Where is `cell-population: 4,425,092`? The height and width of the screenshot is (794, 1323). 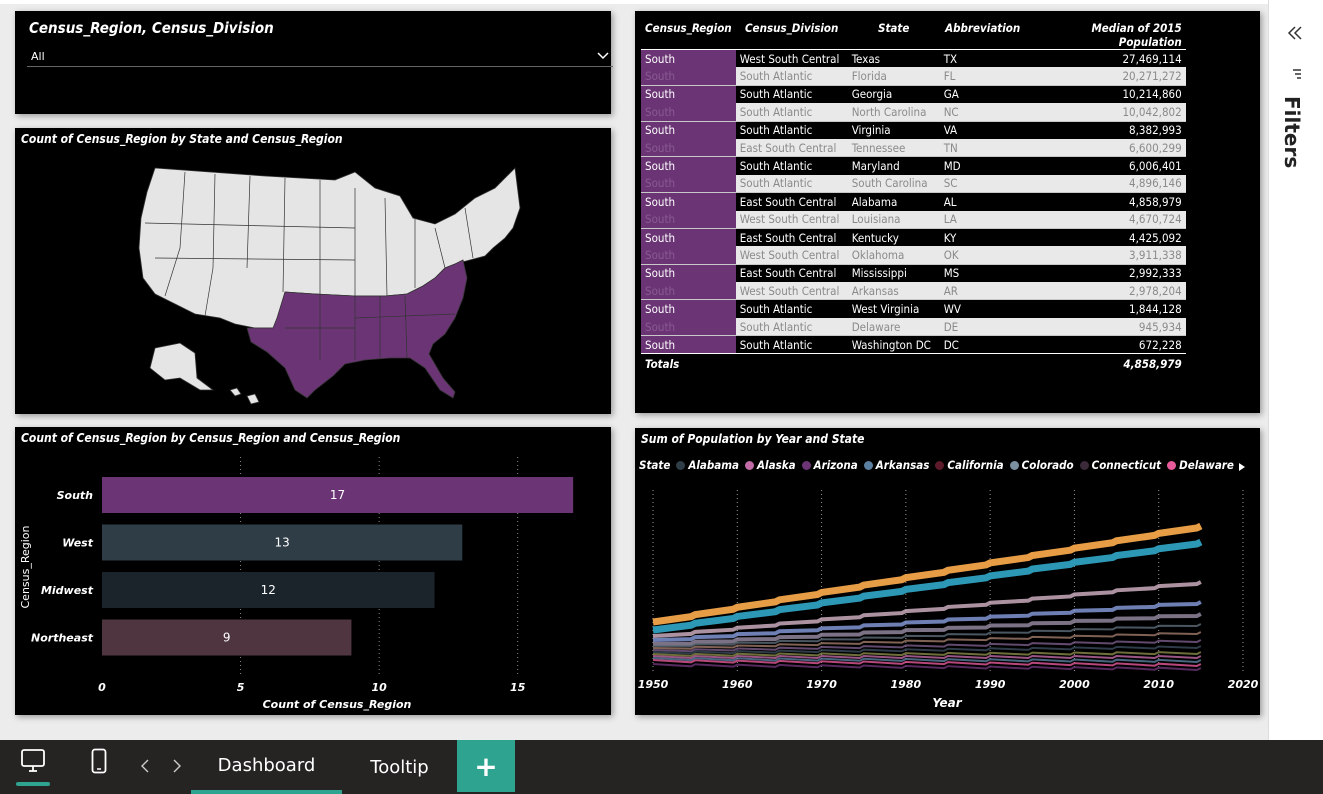 cell-population: 4,425,092 is located at coordinates (1155, 237).